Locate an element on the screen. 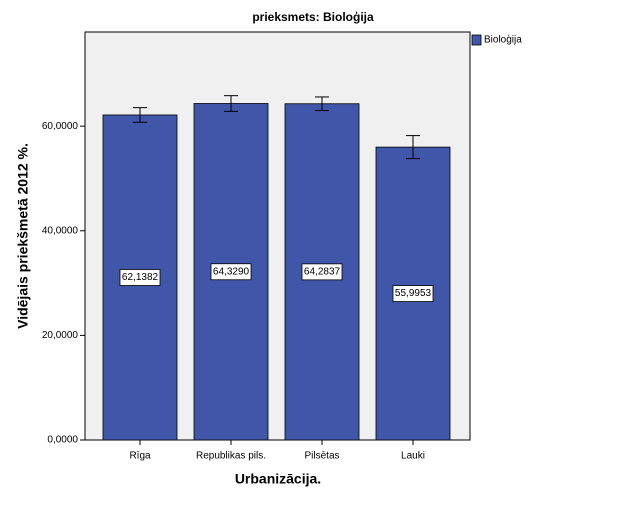 The image size is (625, 505). x-tick-label: Pilsētas is located at coordinates (321, 456).